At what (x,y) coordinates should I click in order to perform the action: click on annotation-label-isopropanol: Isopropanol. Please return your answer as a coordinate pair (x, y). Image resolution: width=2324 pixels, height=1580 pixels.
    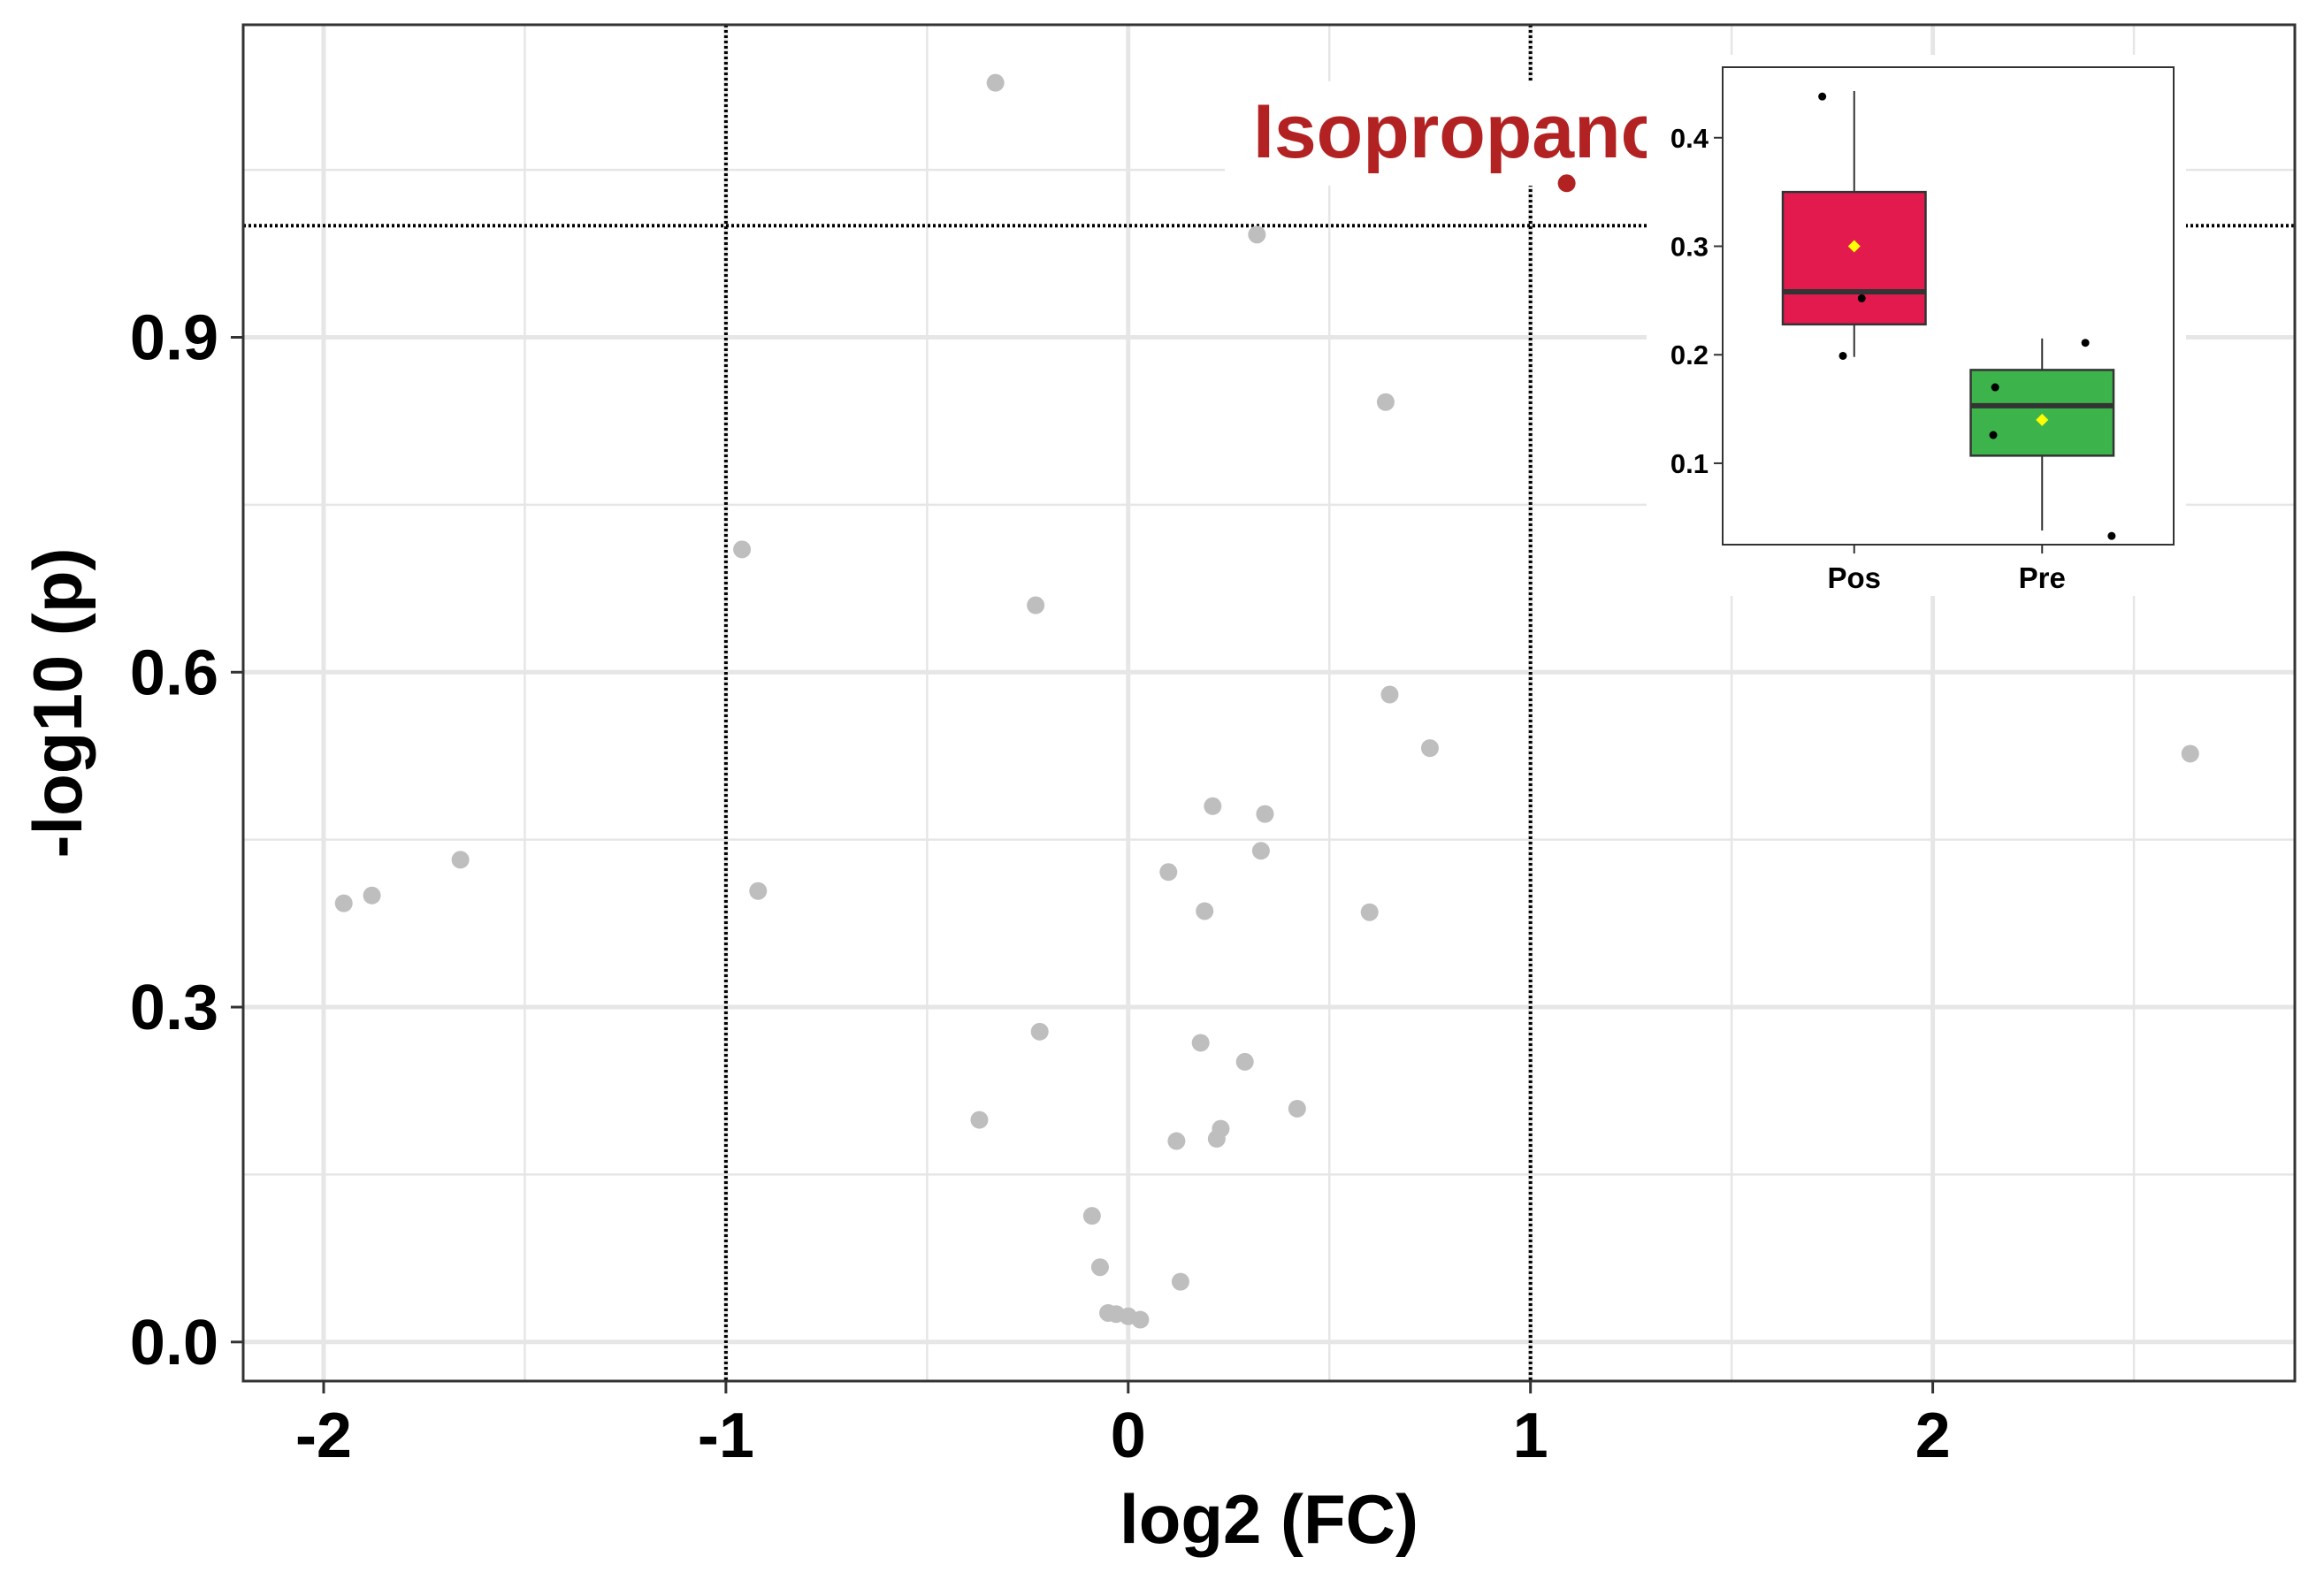
    Looking at the image, I should click on (1470, 131).